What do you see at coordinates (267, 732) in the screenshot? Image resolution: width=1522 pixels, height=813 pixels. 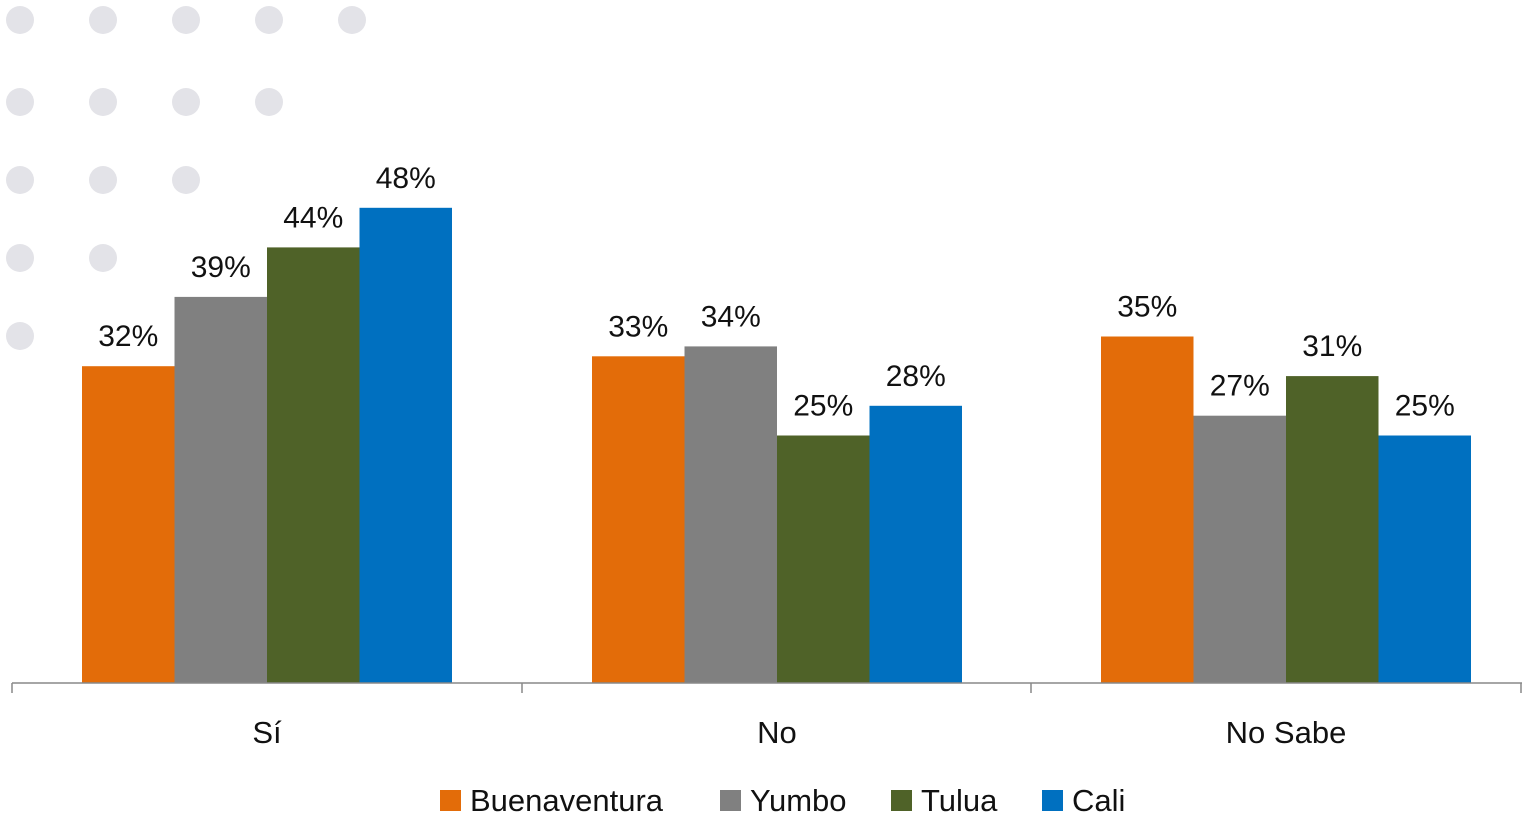 I see `x-tick-label: Sí` at bounding box center [267, 732].